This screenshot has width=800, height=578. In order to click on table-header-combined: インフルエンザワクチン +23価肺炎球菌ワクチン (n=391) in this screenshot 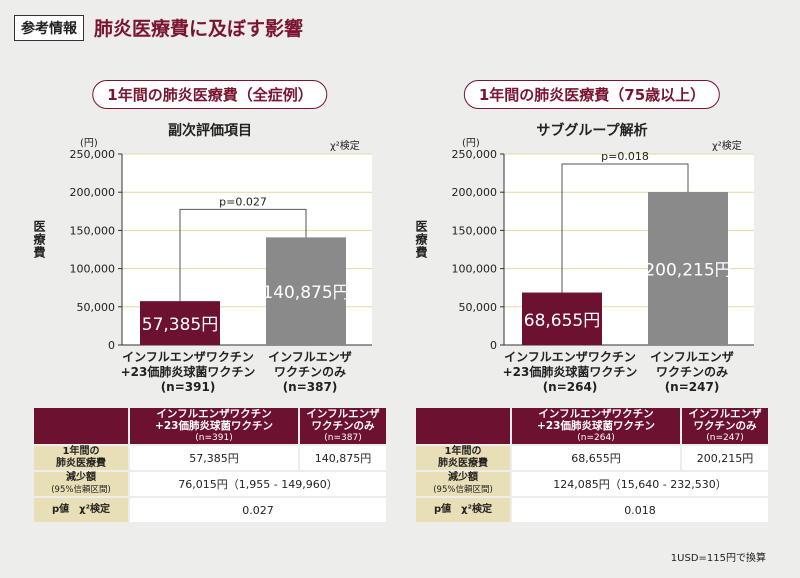, I will do `click(214, 426)`.